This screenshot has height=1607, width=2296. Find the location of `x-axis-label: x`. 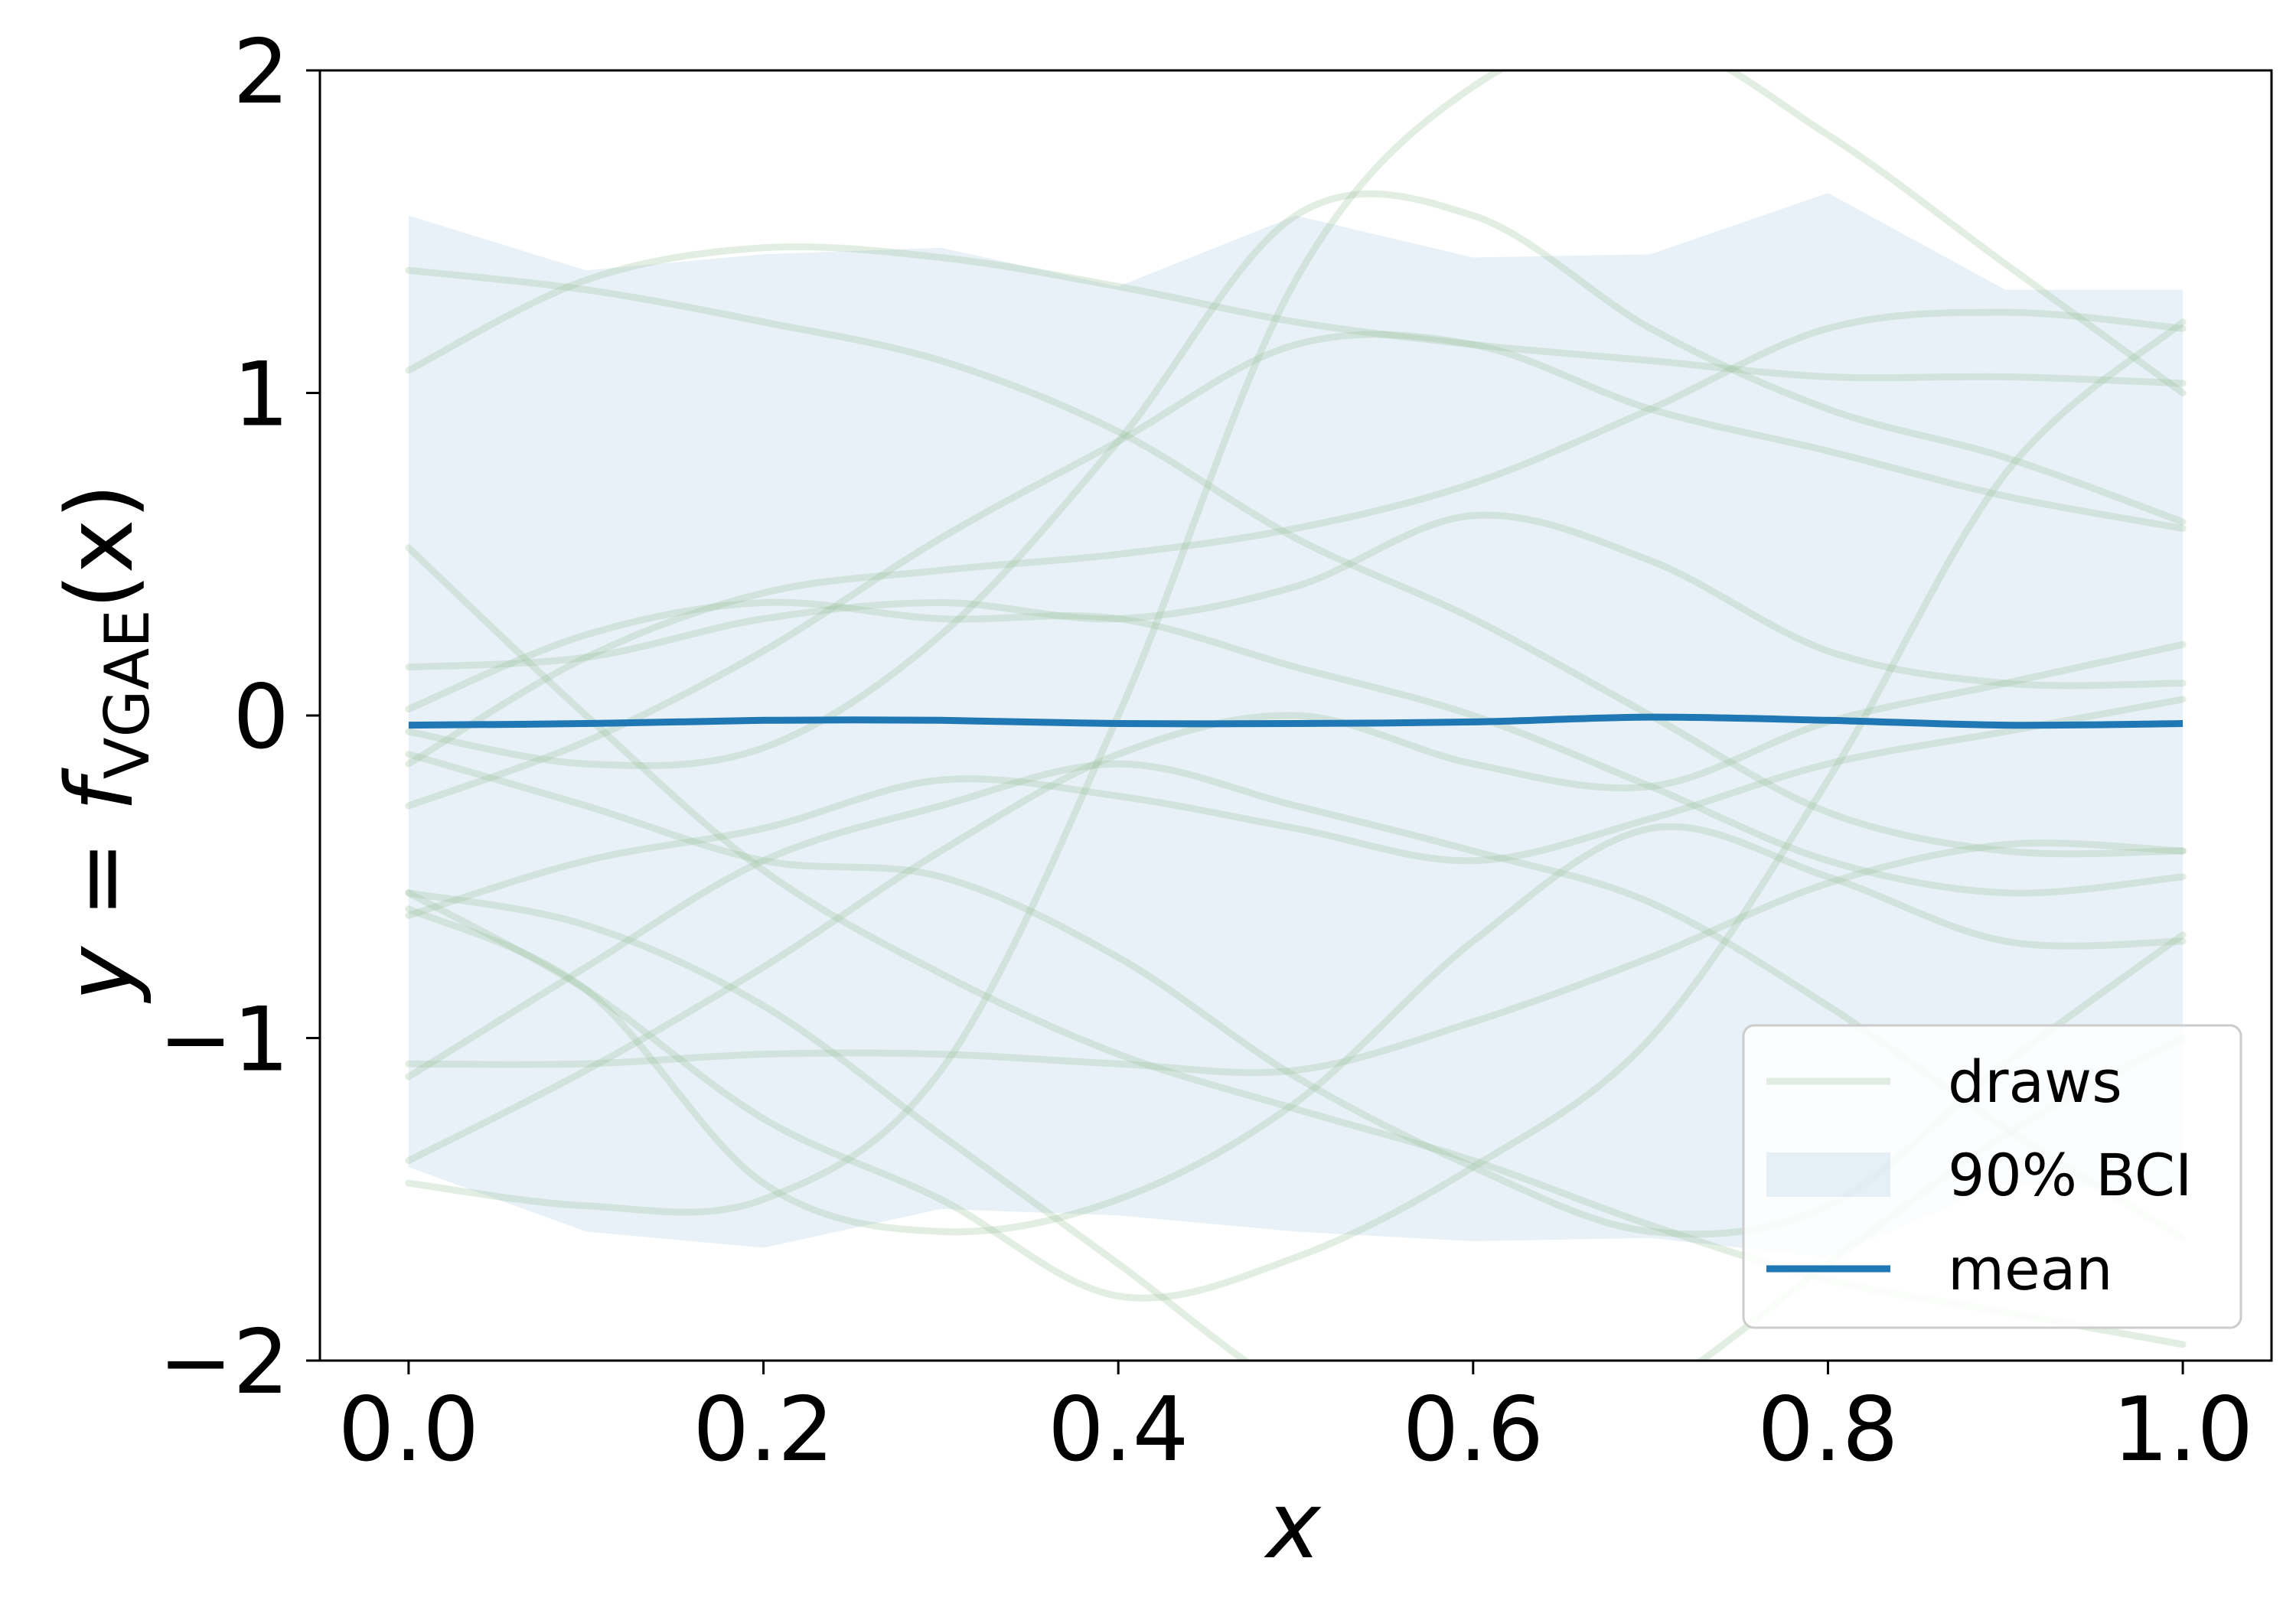

x-axis-label: x is located at coordinates (1292, 1526).